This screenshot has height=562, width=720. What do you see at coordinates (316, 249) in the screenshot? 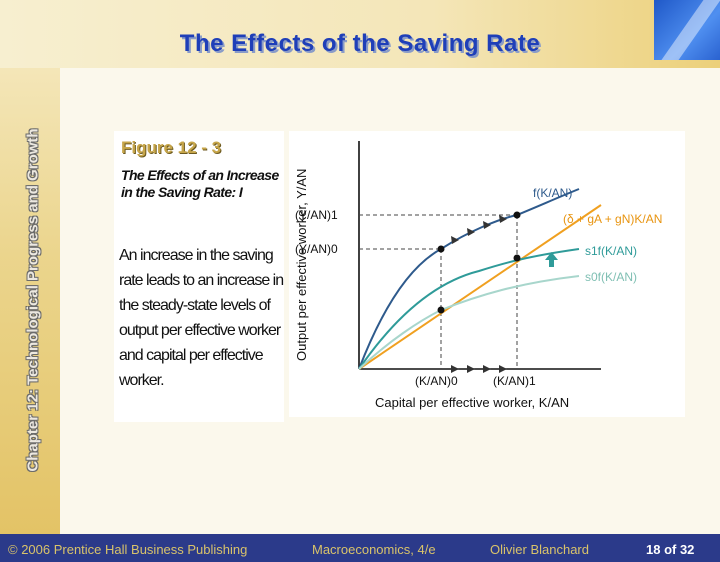
I see `y-tick-0: (Y/AN)0` at bounding box center [316, 249].